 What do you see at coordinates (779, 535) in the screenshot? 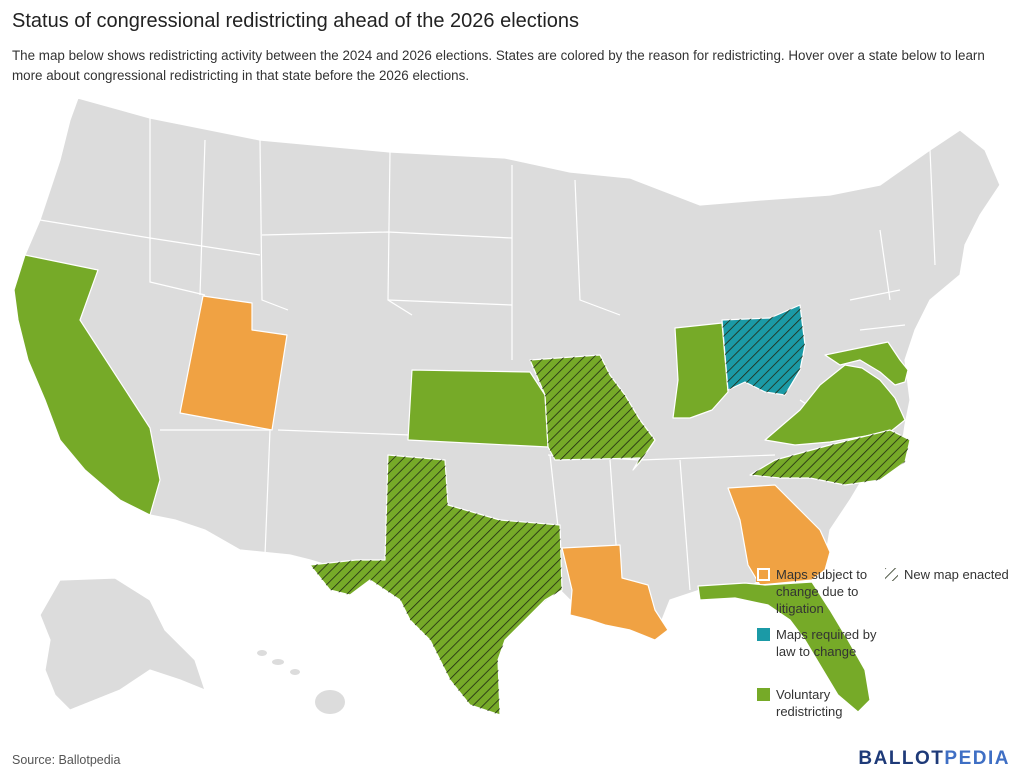
I see `state-georgia` at bounding box center [779, 535].